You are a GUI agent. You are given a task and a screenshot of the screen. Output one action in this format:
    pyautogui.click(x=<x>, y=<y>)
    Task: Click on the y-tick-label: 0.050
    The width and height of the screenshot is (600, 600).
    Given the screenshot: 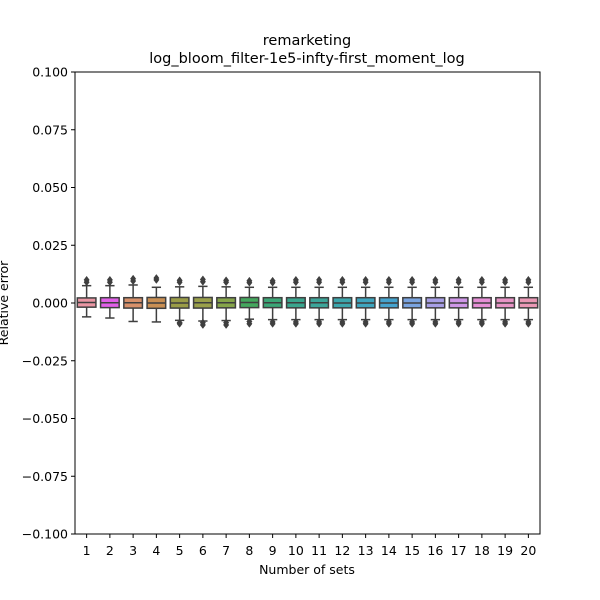 What is the action you would take?
    pyautogui.click(x=50, y=187)
    